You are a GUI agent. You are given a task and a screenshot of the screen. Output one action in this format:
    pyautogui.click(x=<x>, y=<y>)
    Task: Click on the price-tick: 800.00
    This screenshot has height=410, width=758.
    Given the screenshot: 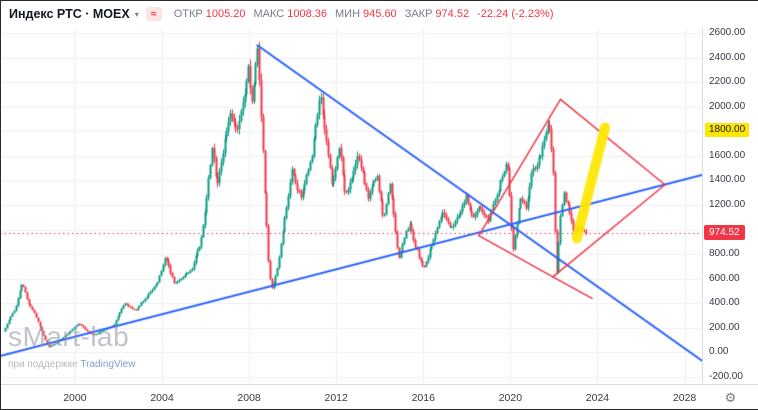 What is the action you would take?
    pyautogui.click(x=724, y=254)
    